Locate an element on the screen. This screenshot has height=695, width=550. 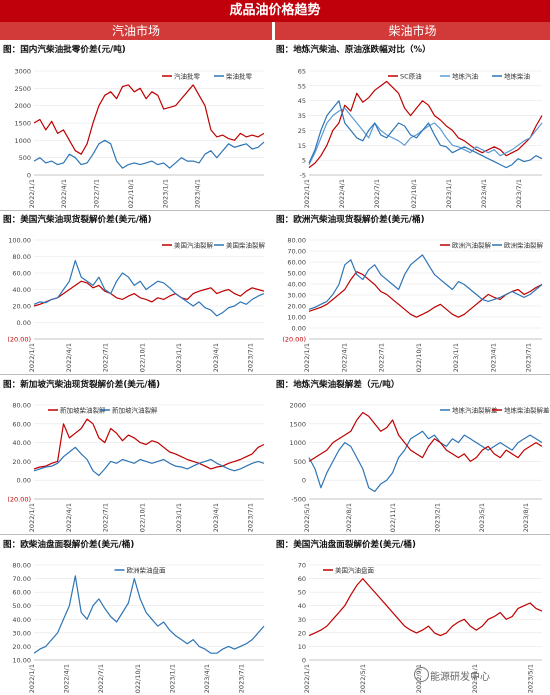
y-tick-label: 50.00 is located at coordinates (21, 606).